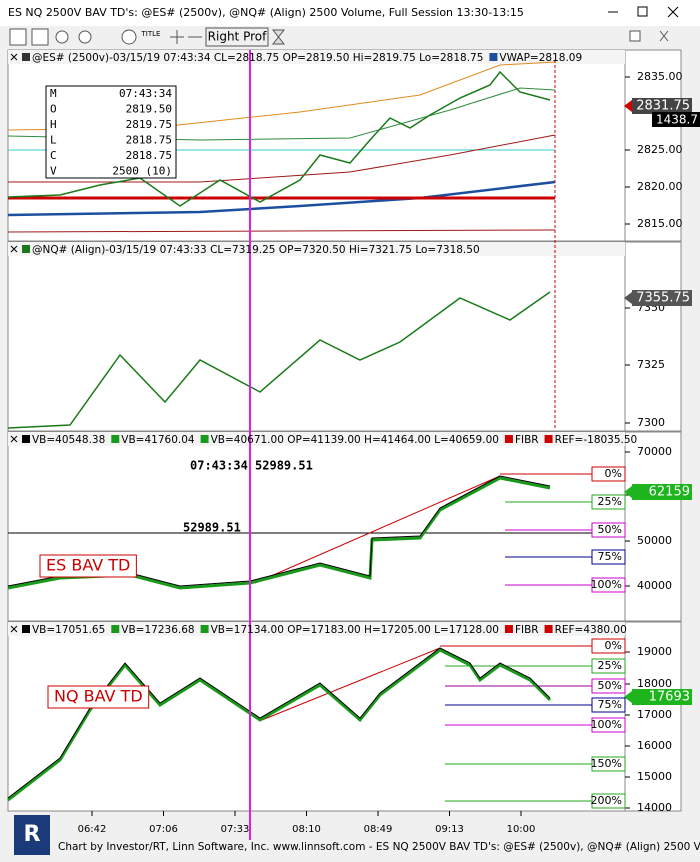 Image resolution: width=700 pixels, height=862 pixels. I want to click on data-window-value: 2819.75, so click(149, 124).